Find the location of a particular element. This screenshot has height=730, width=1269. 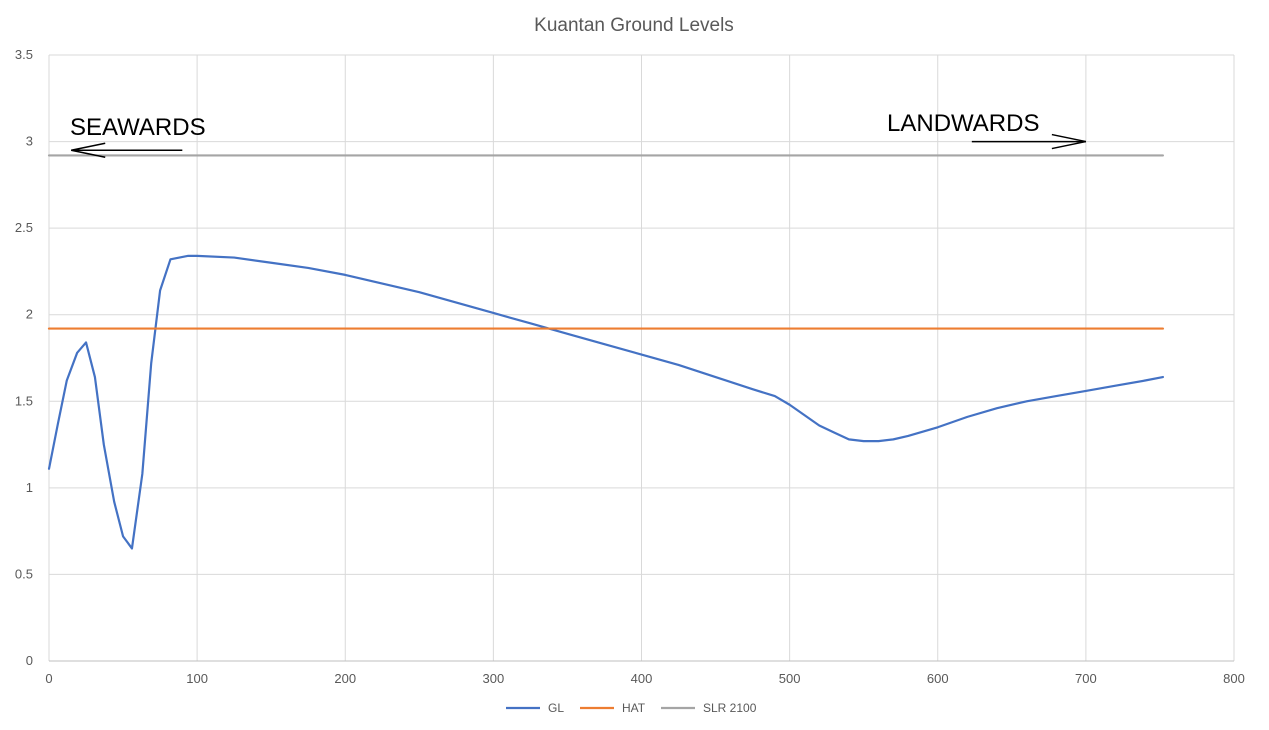

landwards-annotation-text: LANDWARDS is located at coordinates (963, 123).